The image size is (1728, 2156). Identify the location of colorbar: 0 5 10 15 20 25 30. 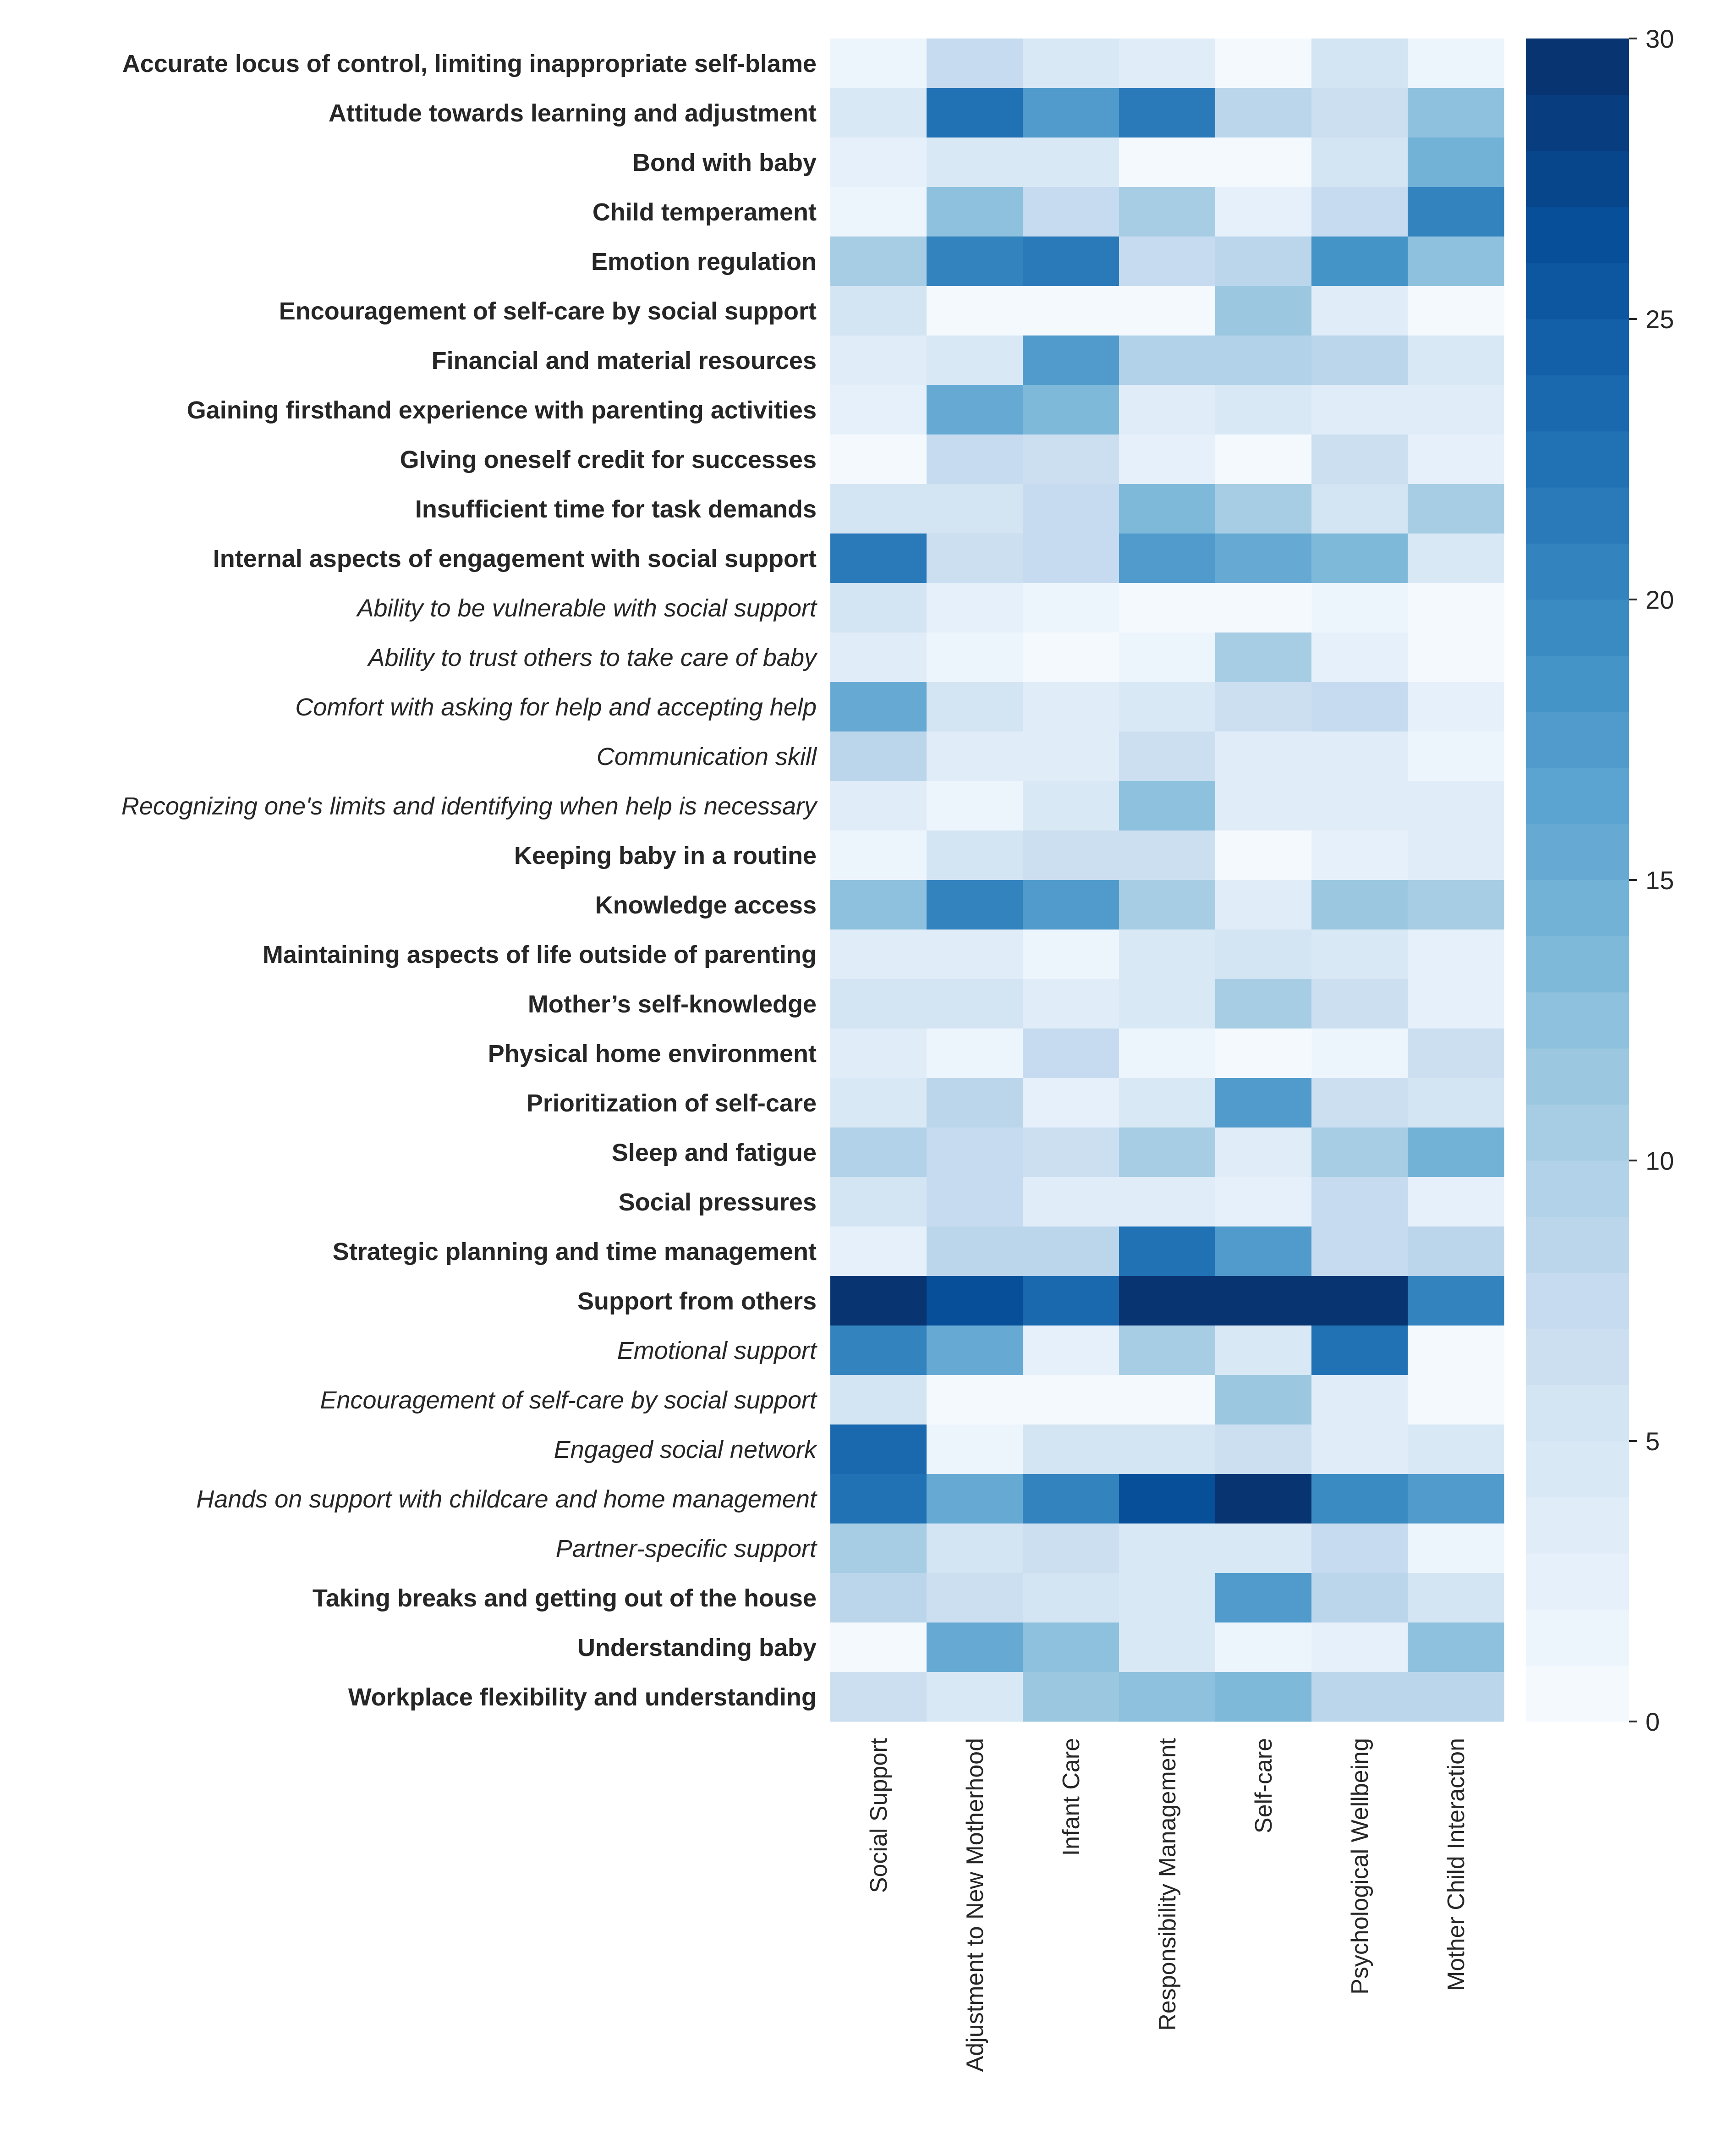
(1600, 880).